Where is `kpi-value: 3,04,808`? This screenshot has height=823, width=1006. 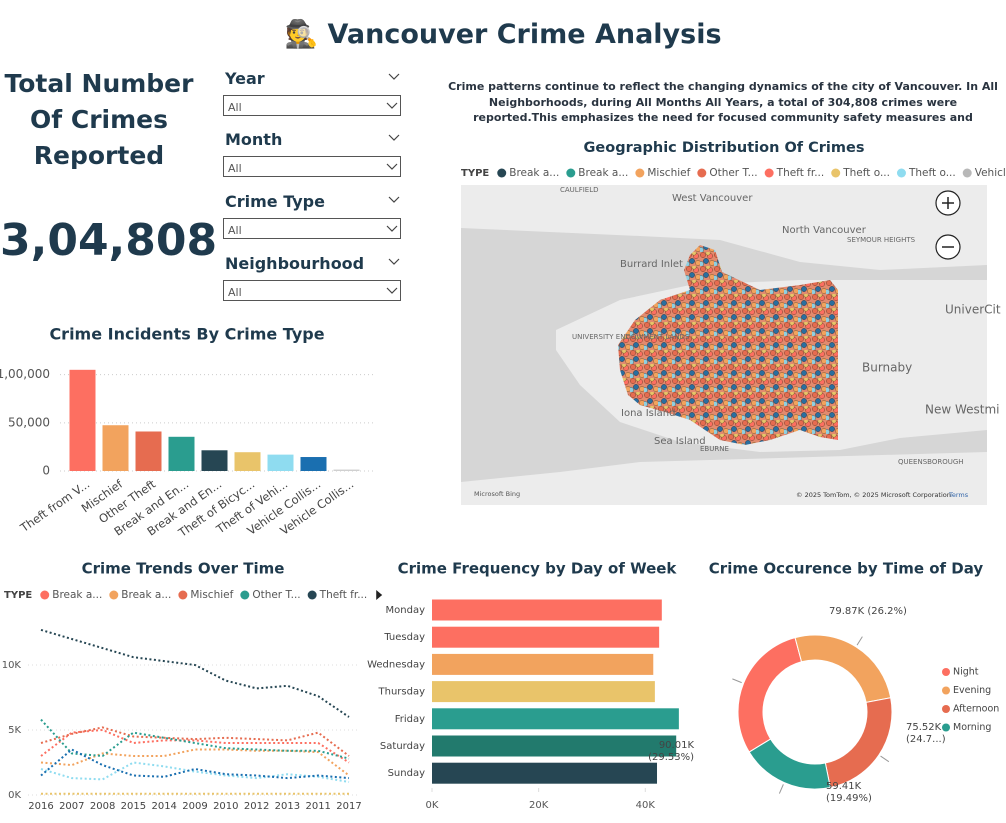 kpi-value: 3,04,808 is located at coordinates (109, 240).